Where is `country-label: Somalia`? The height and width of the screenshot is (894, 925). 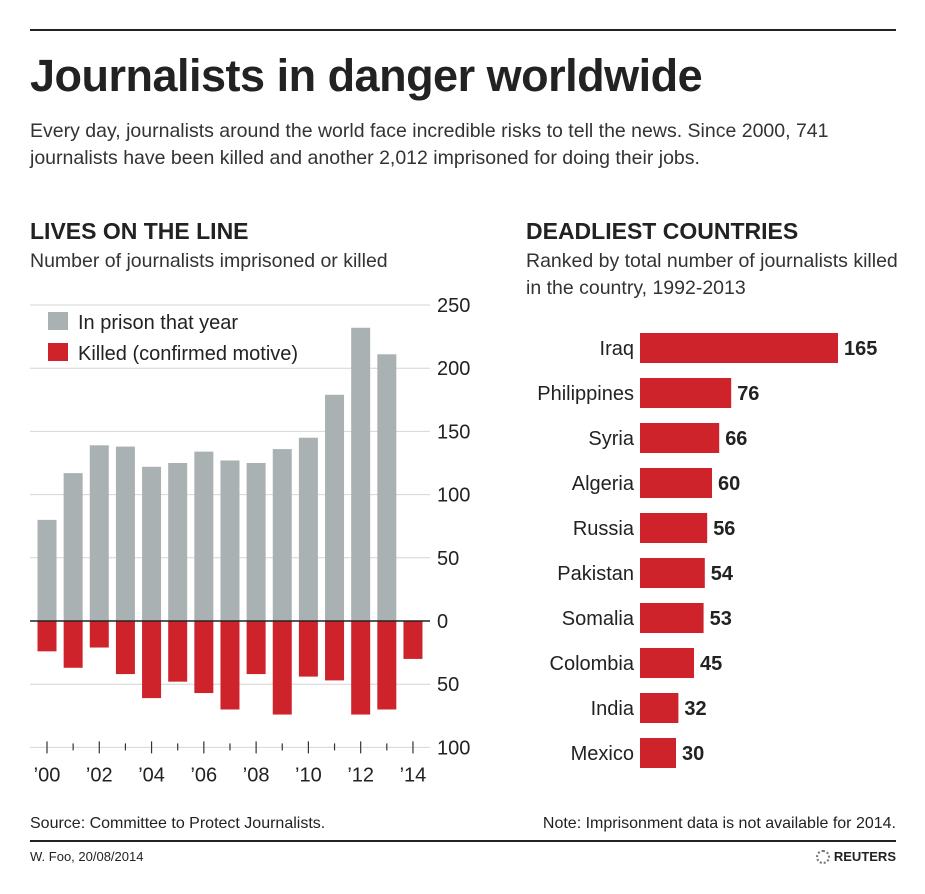
country-label: Somalia is located at coordinates (598, 619).